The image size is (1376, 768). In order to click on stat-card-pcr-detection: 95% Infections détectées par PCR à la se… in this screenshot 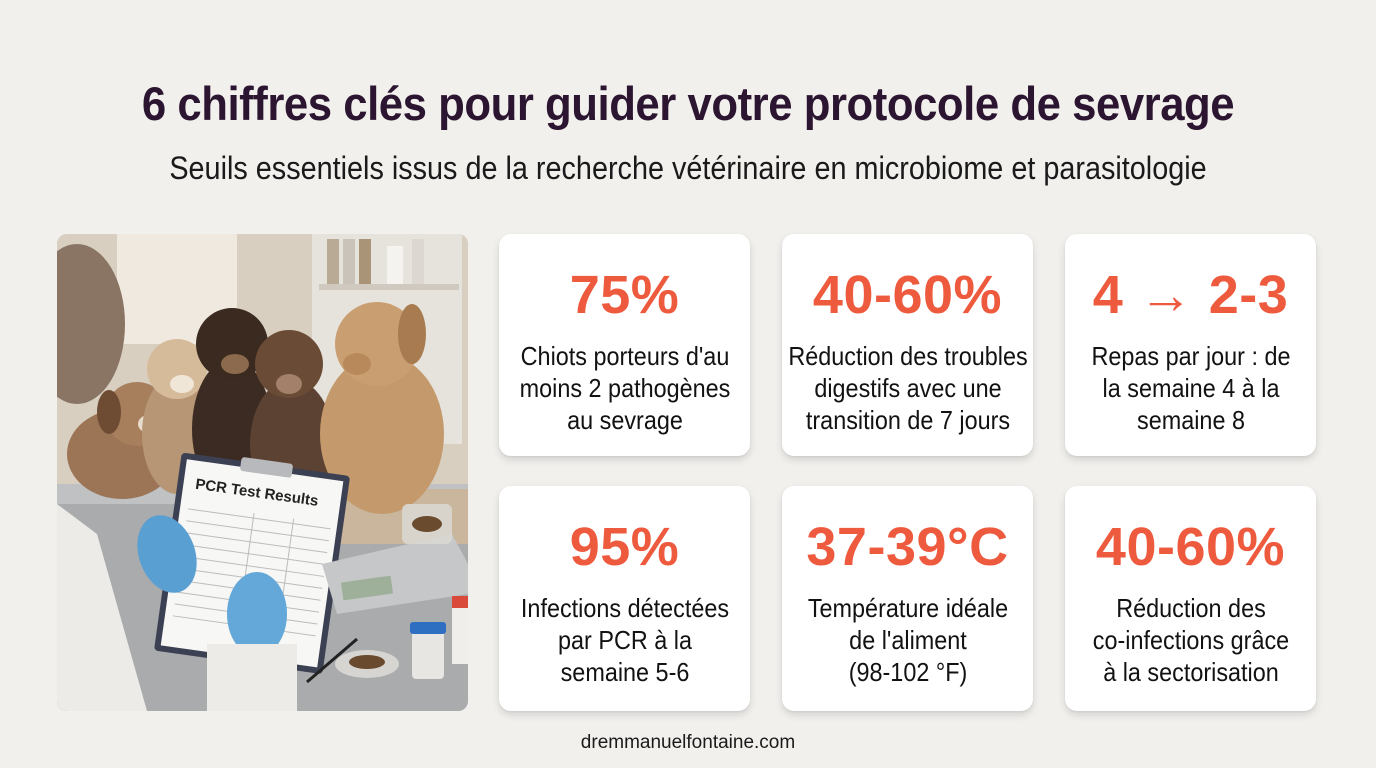, I will do `click(624, 598)`.